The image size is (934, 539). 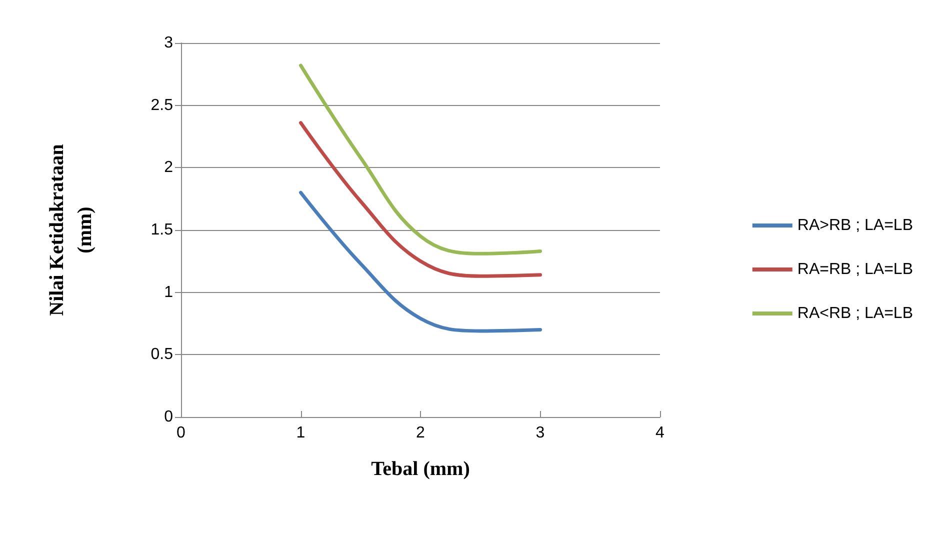 What do you see at coordinates (162, 105) in the screenshot?
I see `y-tick-label: 2.5` at bounding box center [162, 105].